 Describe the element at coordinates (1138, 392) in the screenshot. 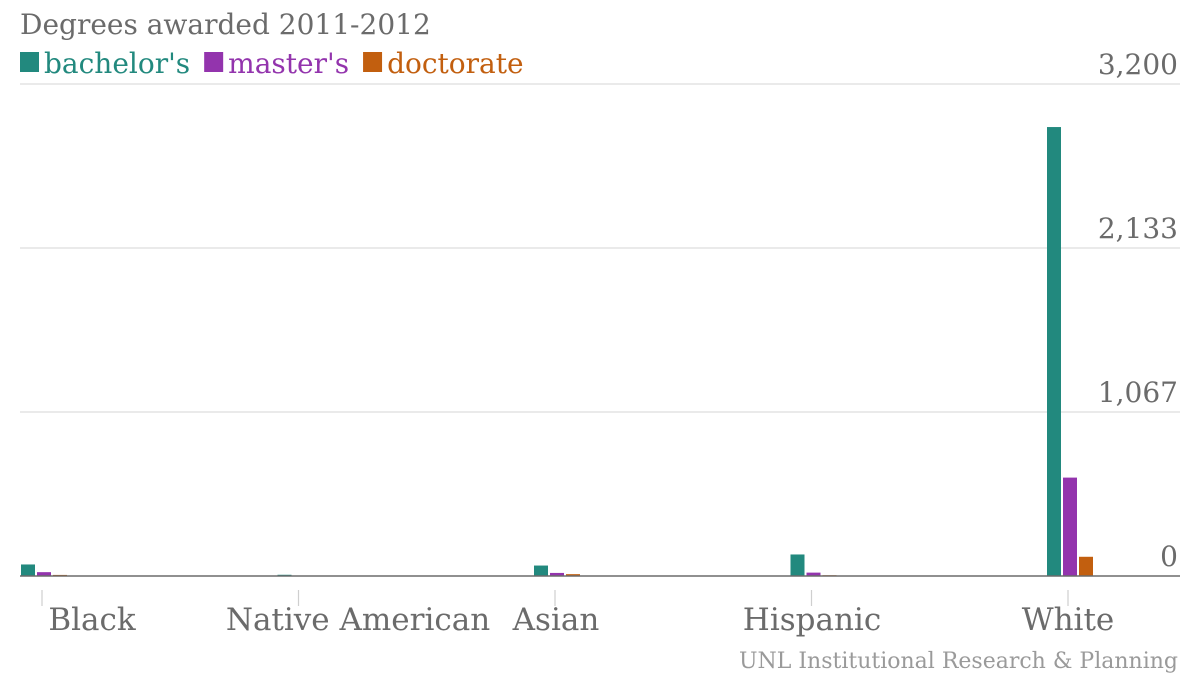

I see `y-tick-label-1: 1,067` at that location.